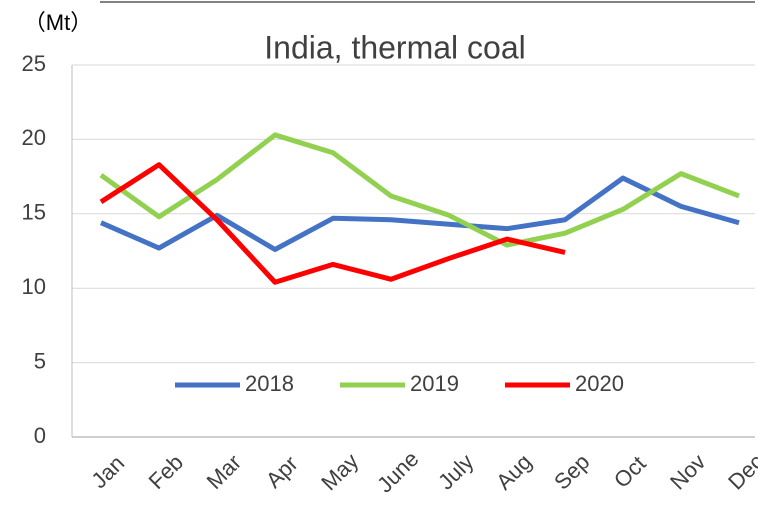 The width and height of the screenshot is (758, 515). I want to click on legend-label: 2020, so click(599, 383).